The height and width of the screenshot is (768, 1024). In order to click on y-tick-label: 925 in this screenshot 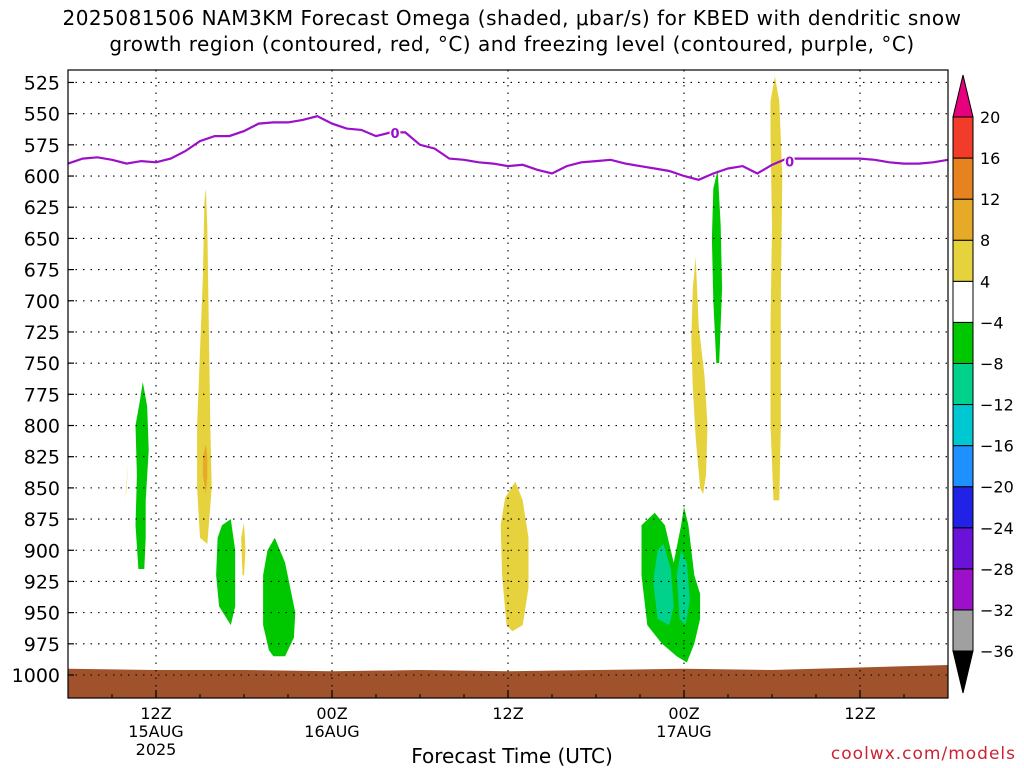, I will do `click(42, 582)`.